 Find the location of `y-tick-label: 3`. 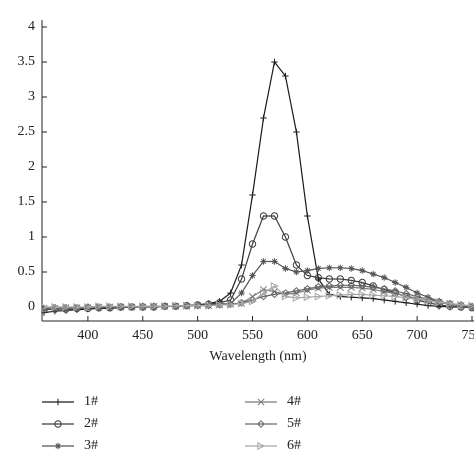

y-tick-label: 3 is located at coordinates (31, 96).